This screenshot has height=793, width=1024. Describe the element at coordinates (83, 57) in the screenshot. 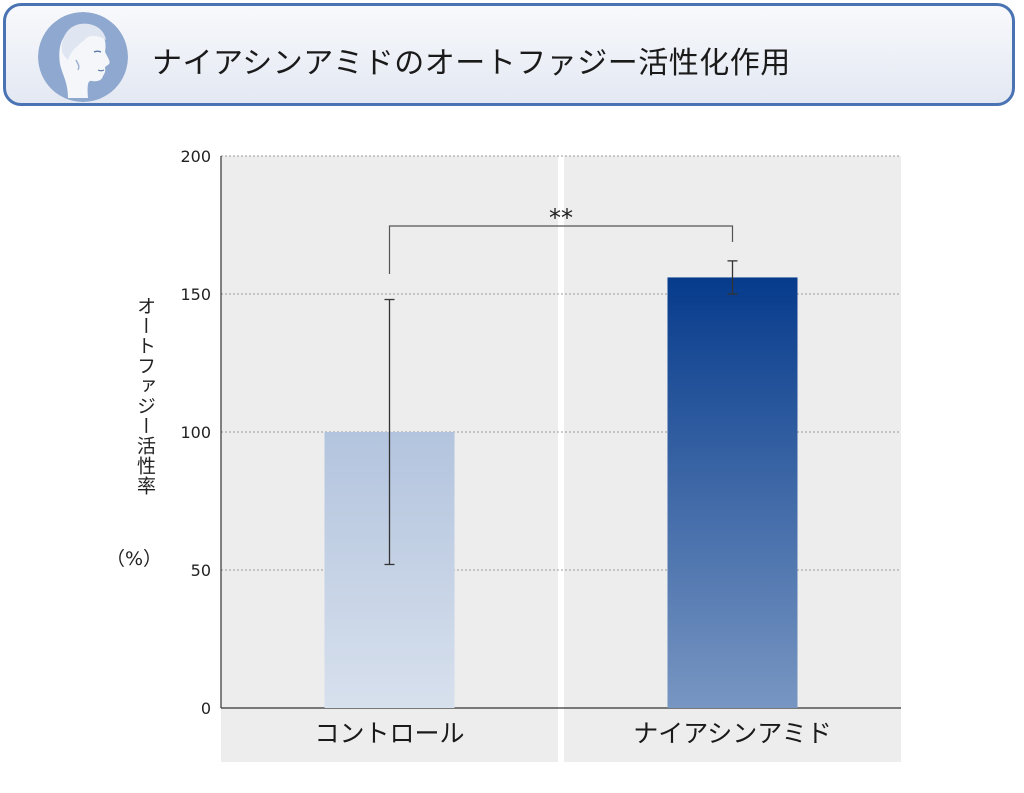

I see `face-profile-icon` at that location.